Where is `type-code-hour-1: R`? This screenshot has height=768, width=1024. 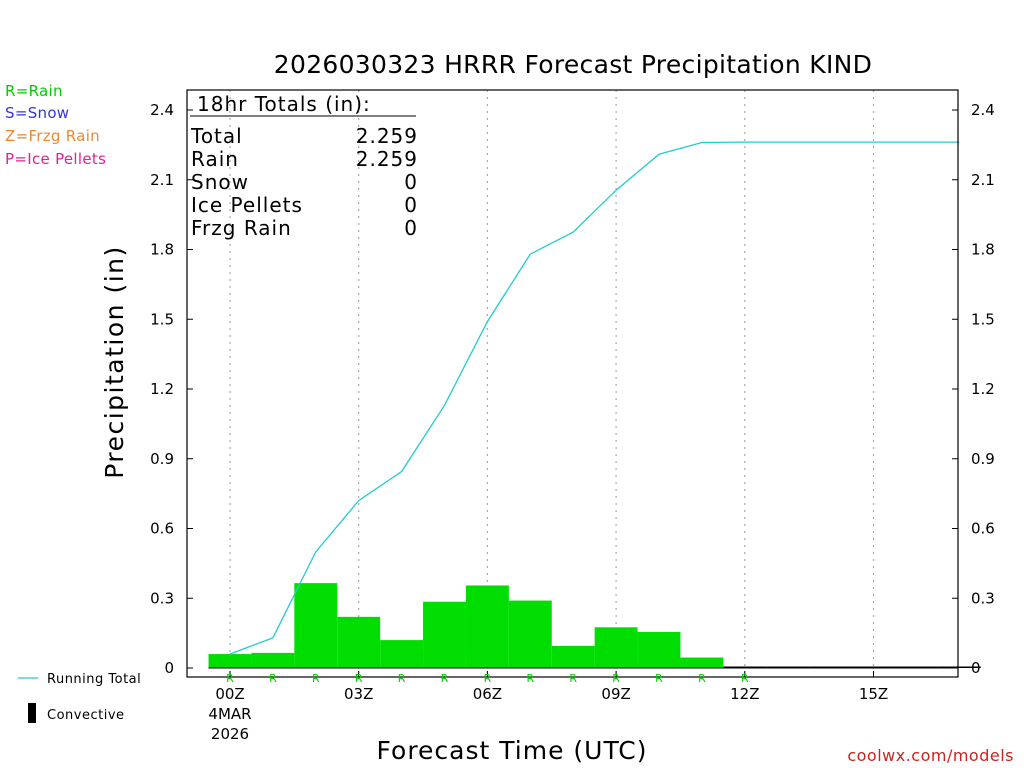 type-code-hour-1: R is located at coordinates (273, 678).